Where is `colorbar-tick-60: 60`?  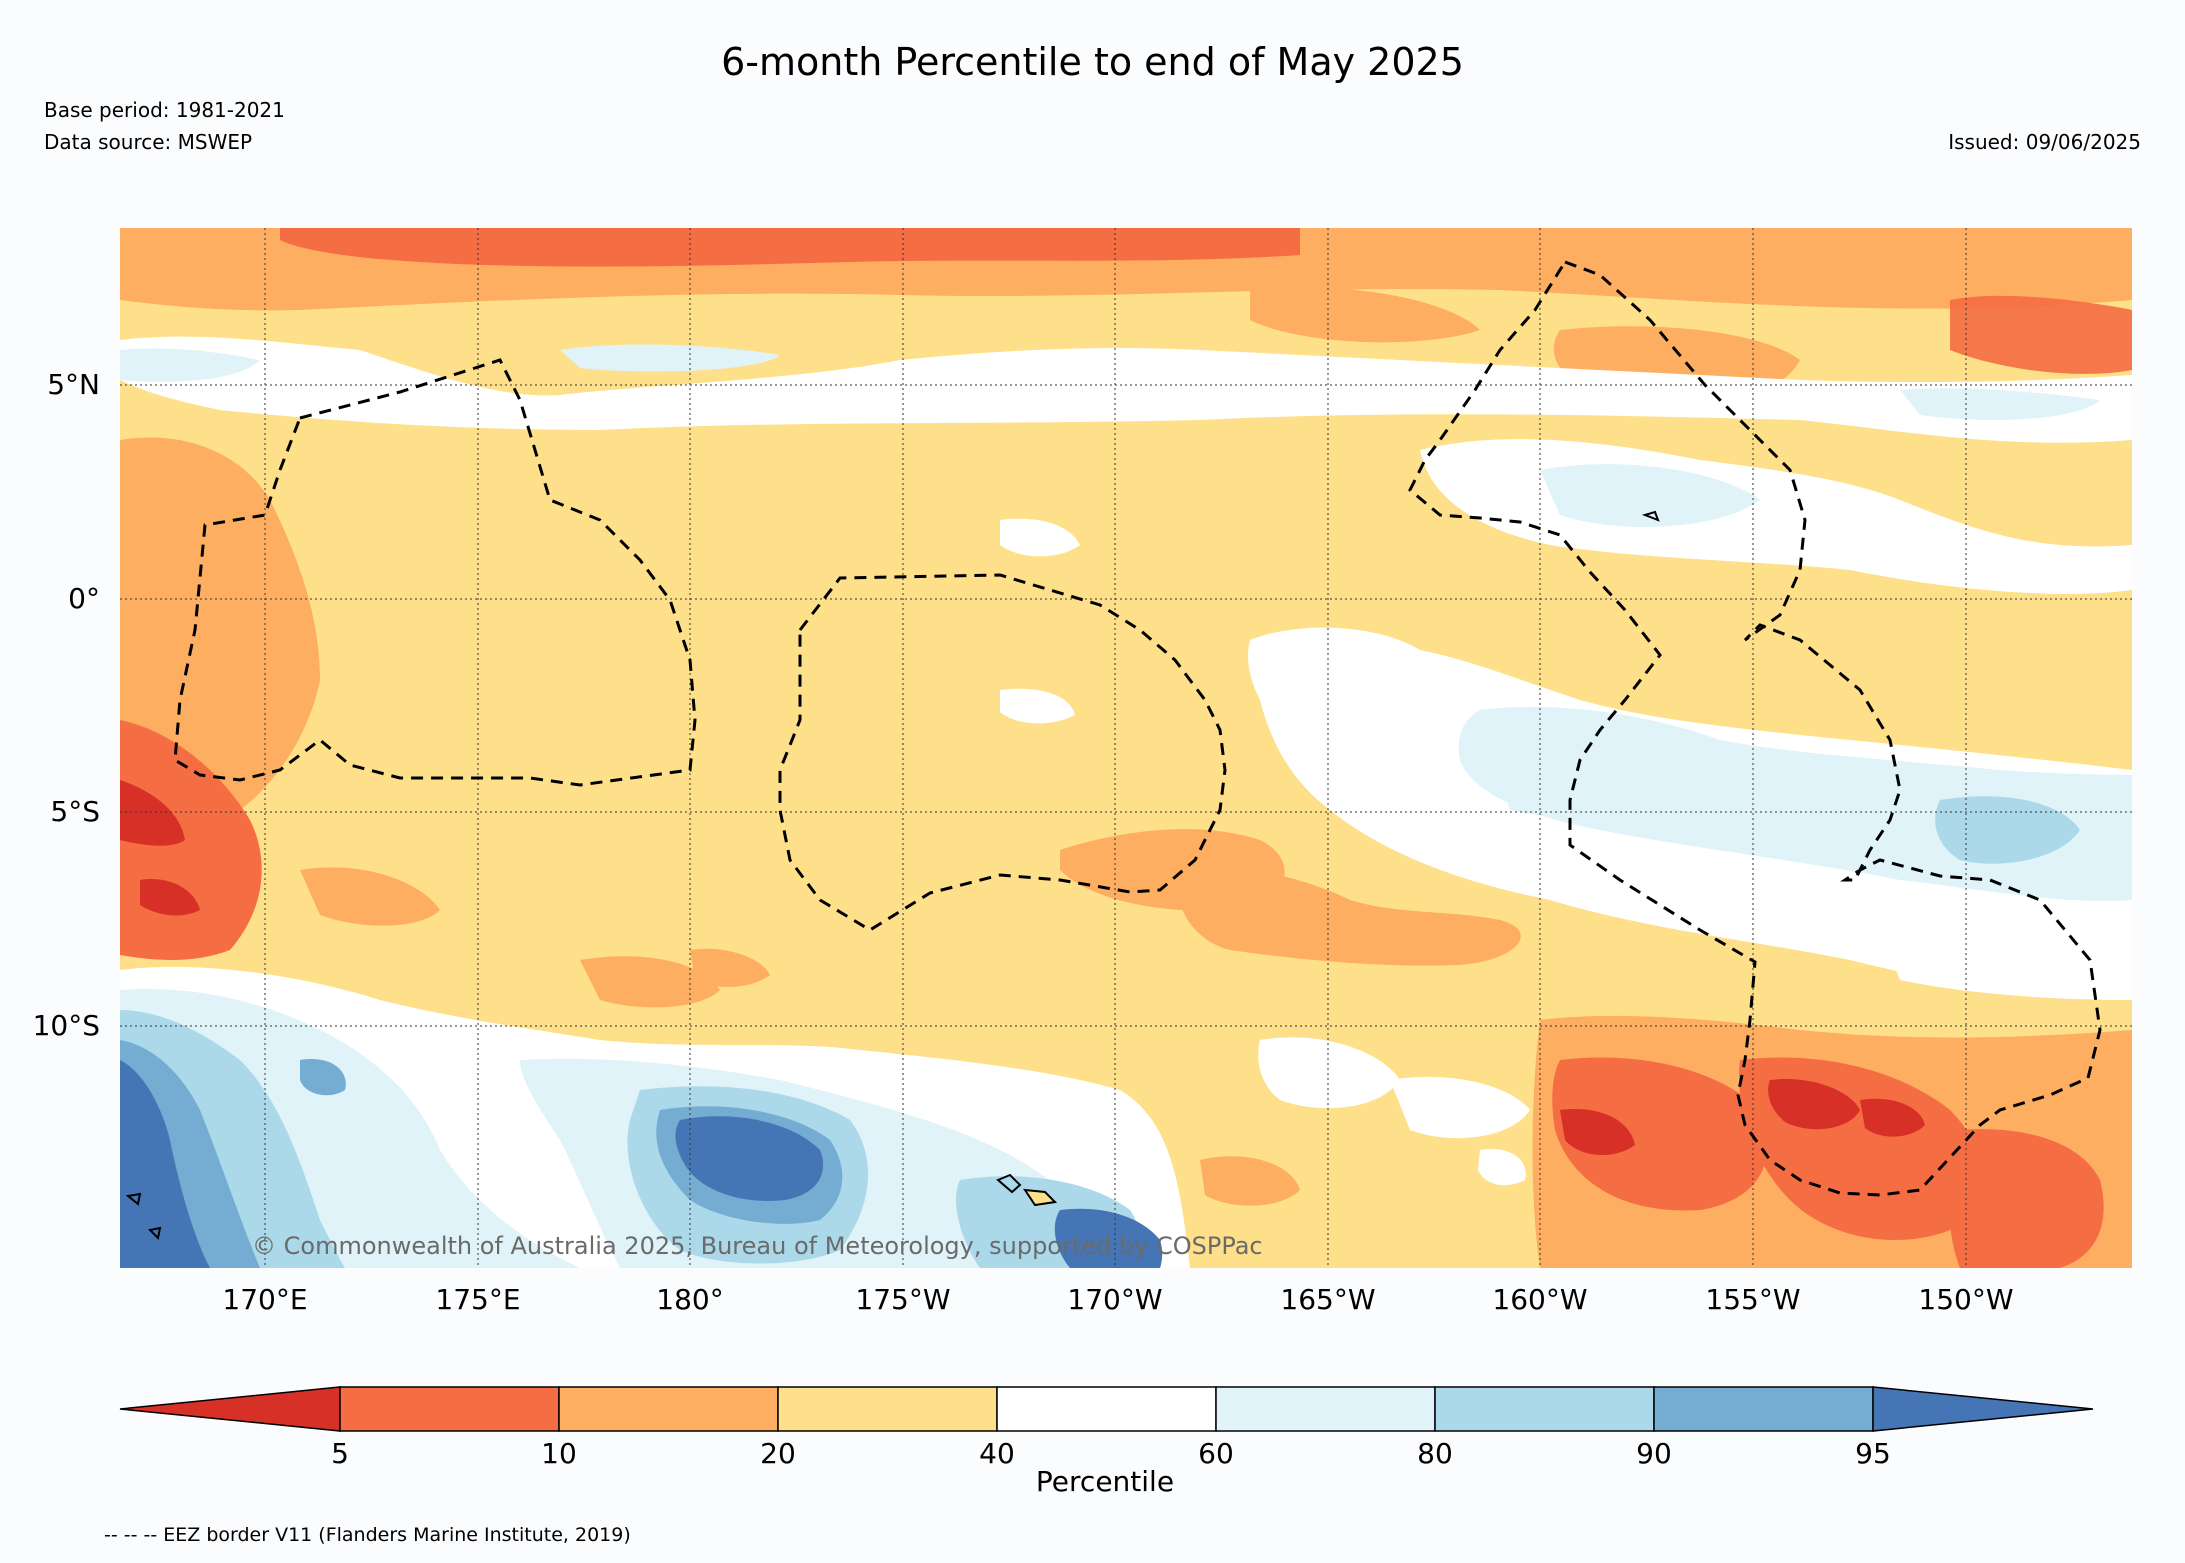 colorbar-tick-60: 60 is located at coordinates (1216, 1453).